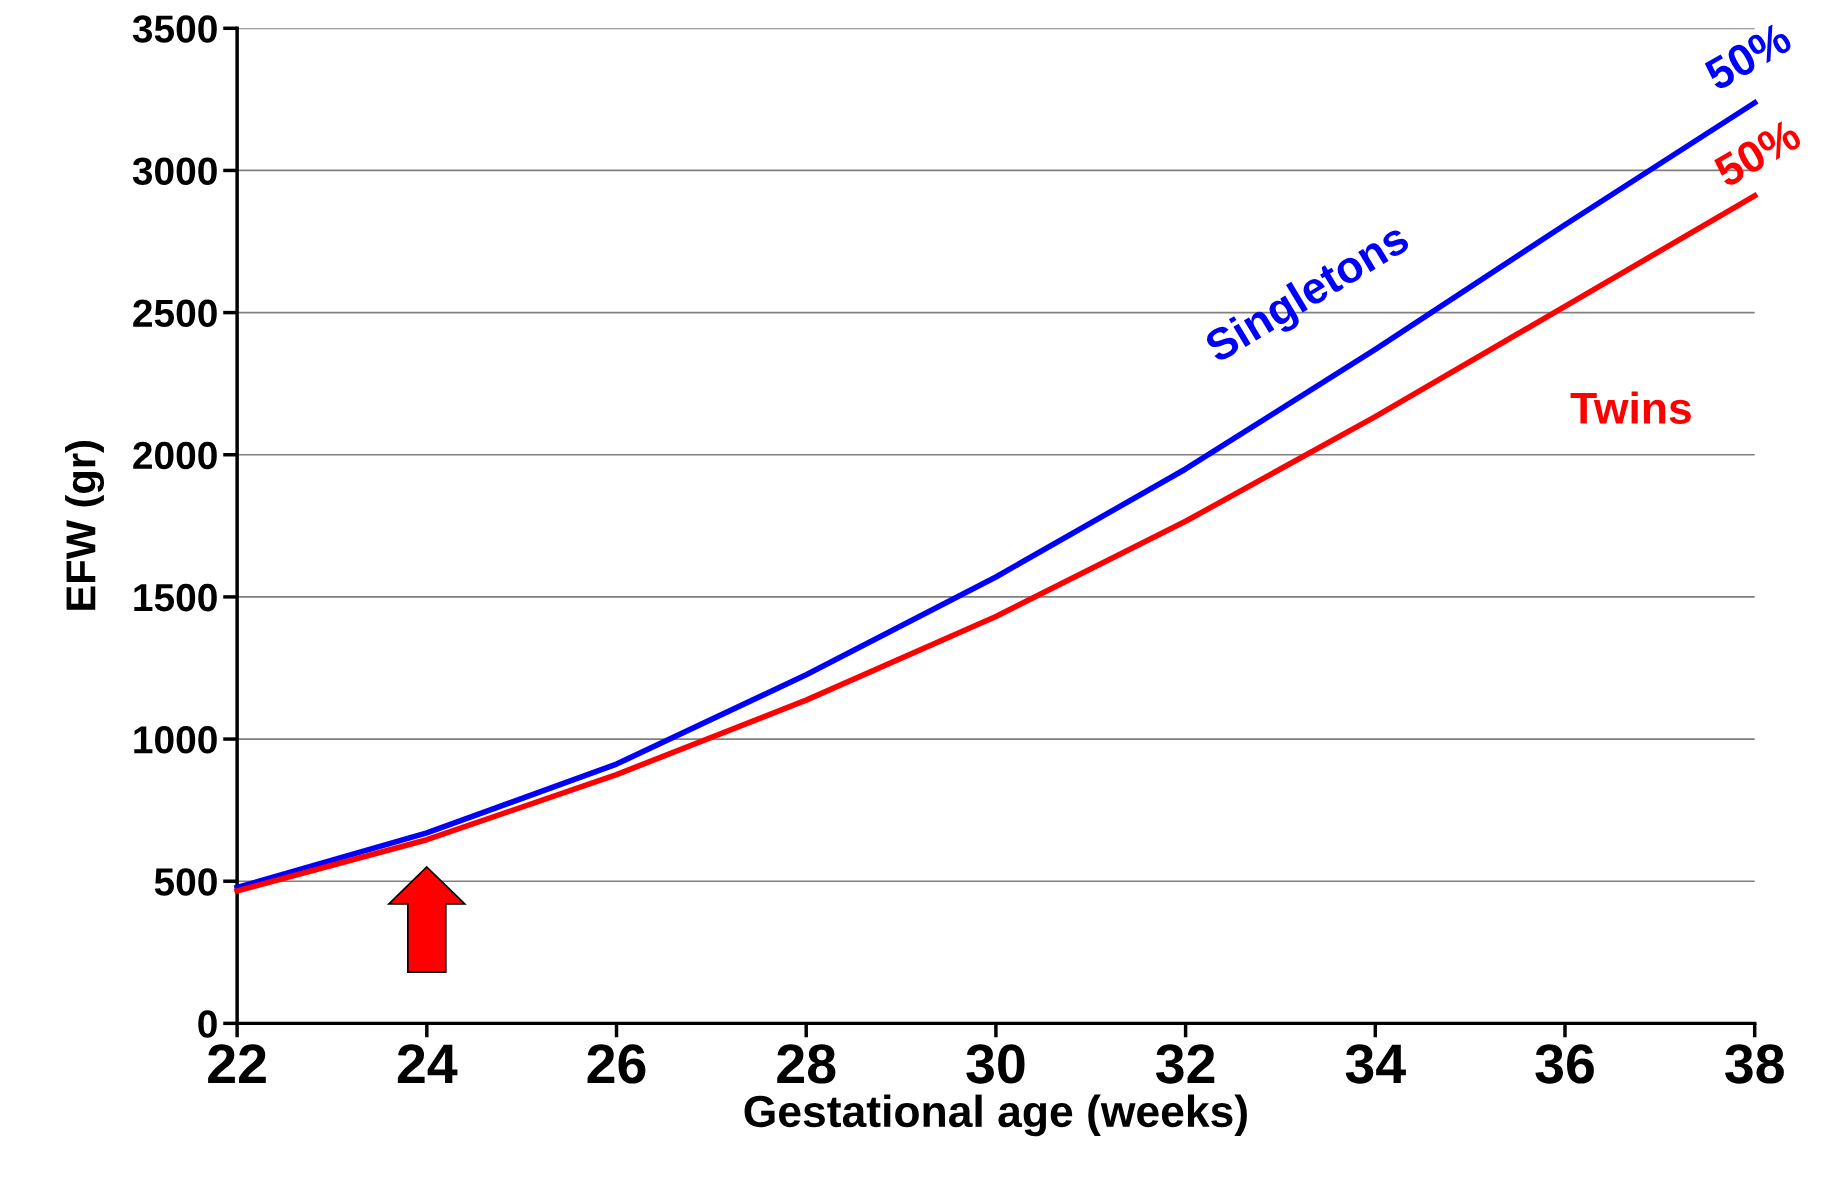 The height and width of the screenshot is (1179, 1824). I want to click on x-tick-label: 28, so click(806, 1064).